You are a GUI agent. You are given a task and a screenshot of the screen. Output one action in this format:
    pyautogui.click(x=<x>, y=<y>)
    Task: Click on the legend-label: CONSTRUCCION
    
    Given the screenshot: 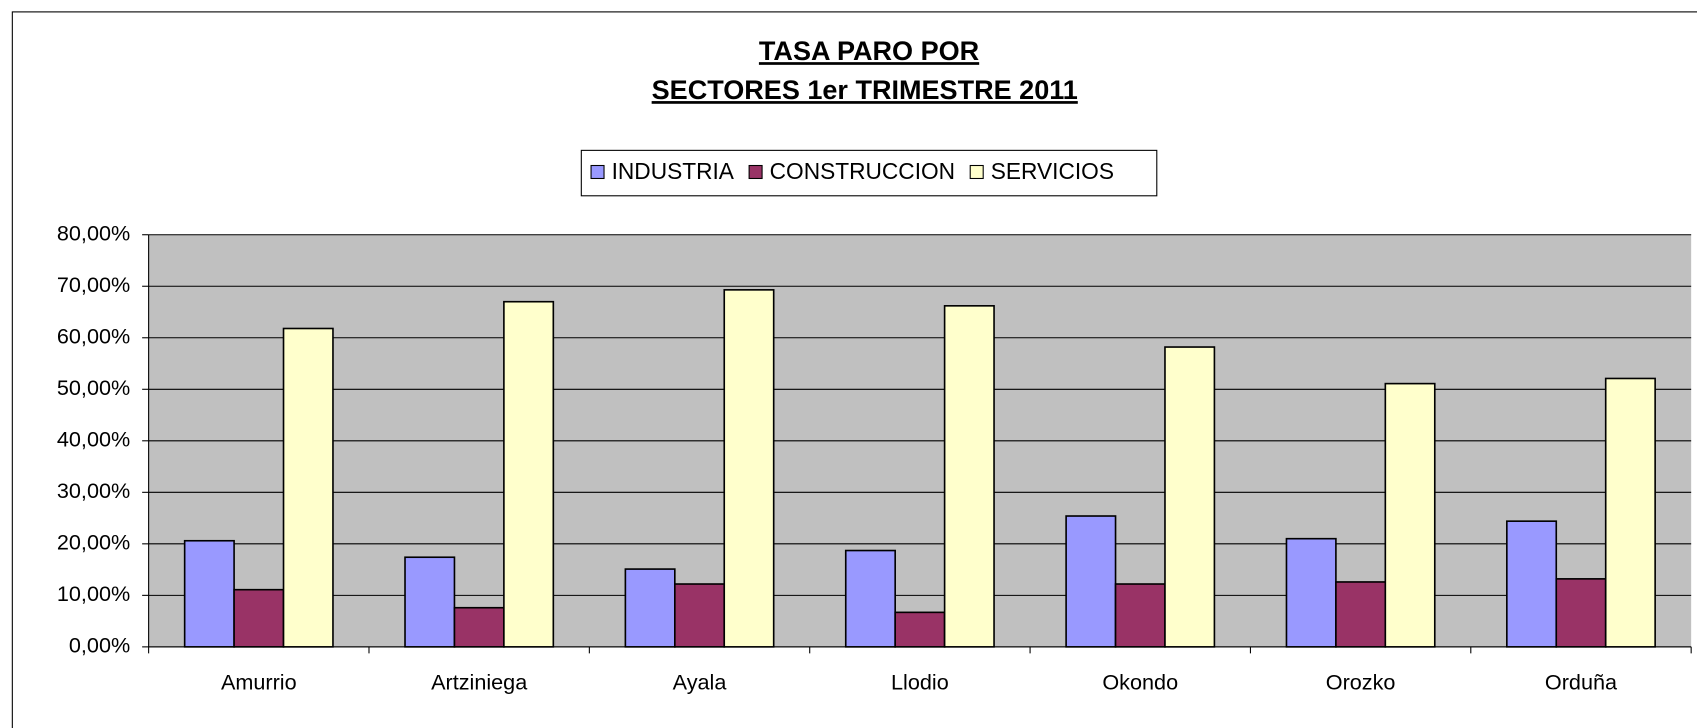 What is the action you would take?
    pyautogui.click(x=862, y=171)
    